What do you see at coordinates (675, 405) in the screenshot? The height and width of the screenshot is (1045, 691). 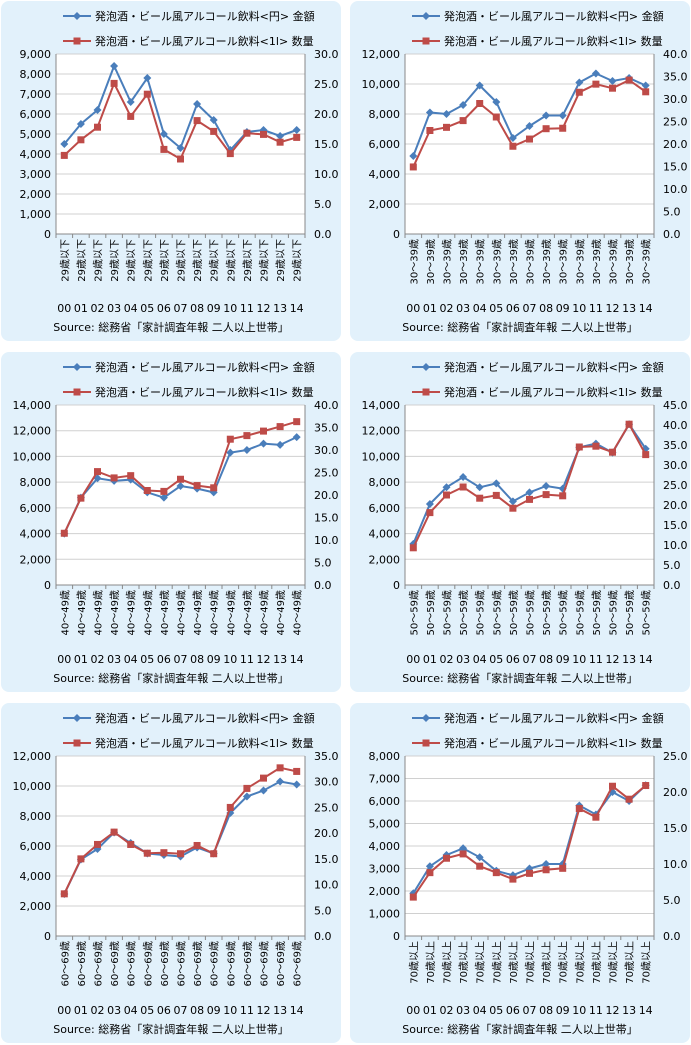 I see `right-tick-label: 45.0` at bounding box center [675, 405].